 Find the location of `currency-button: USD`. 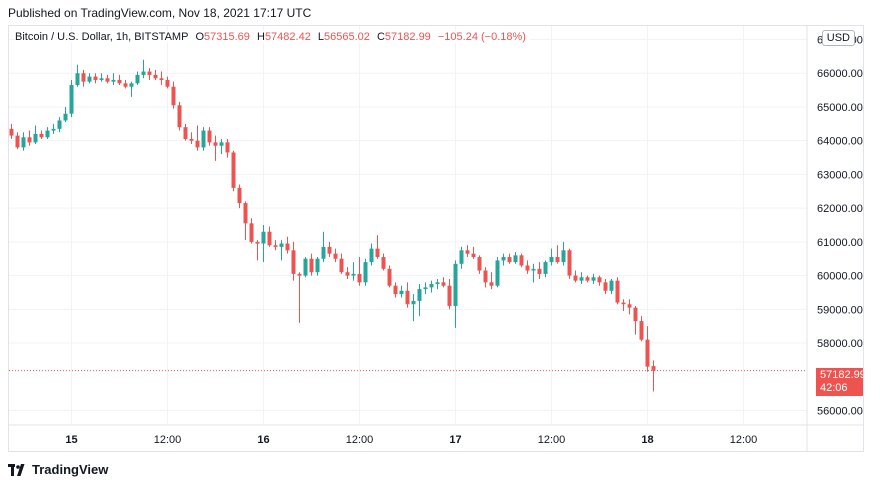

currency-button: USD is located at coordinates (838, 38).